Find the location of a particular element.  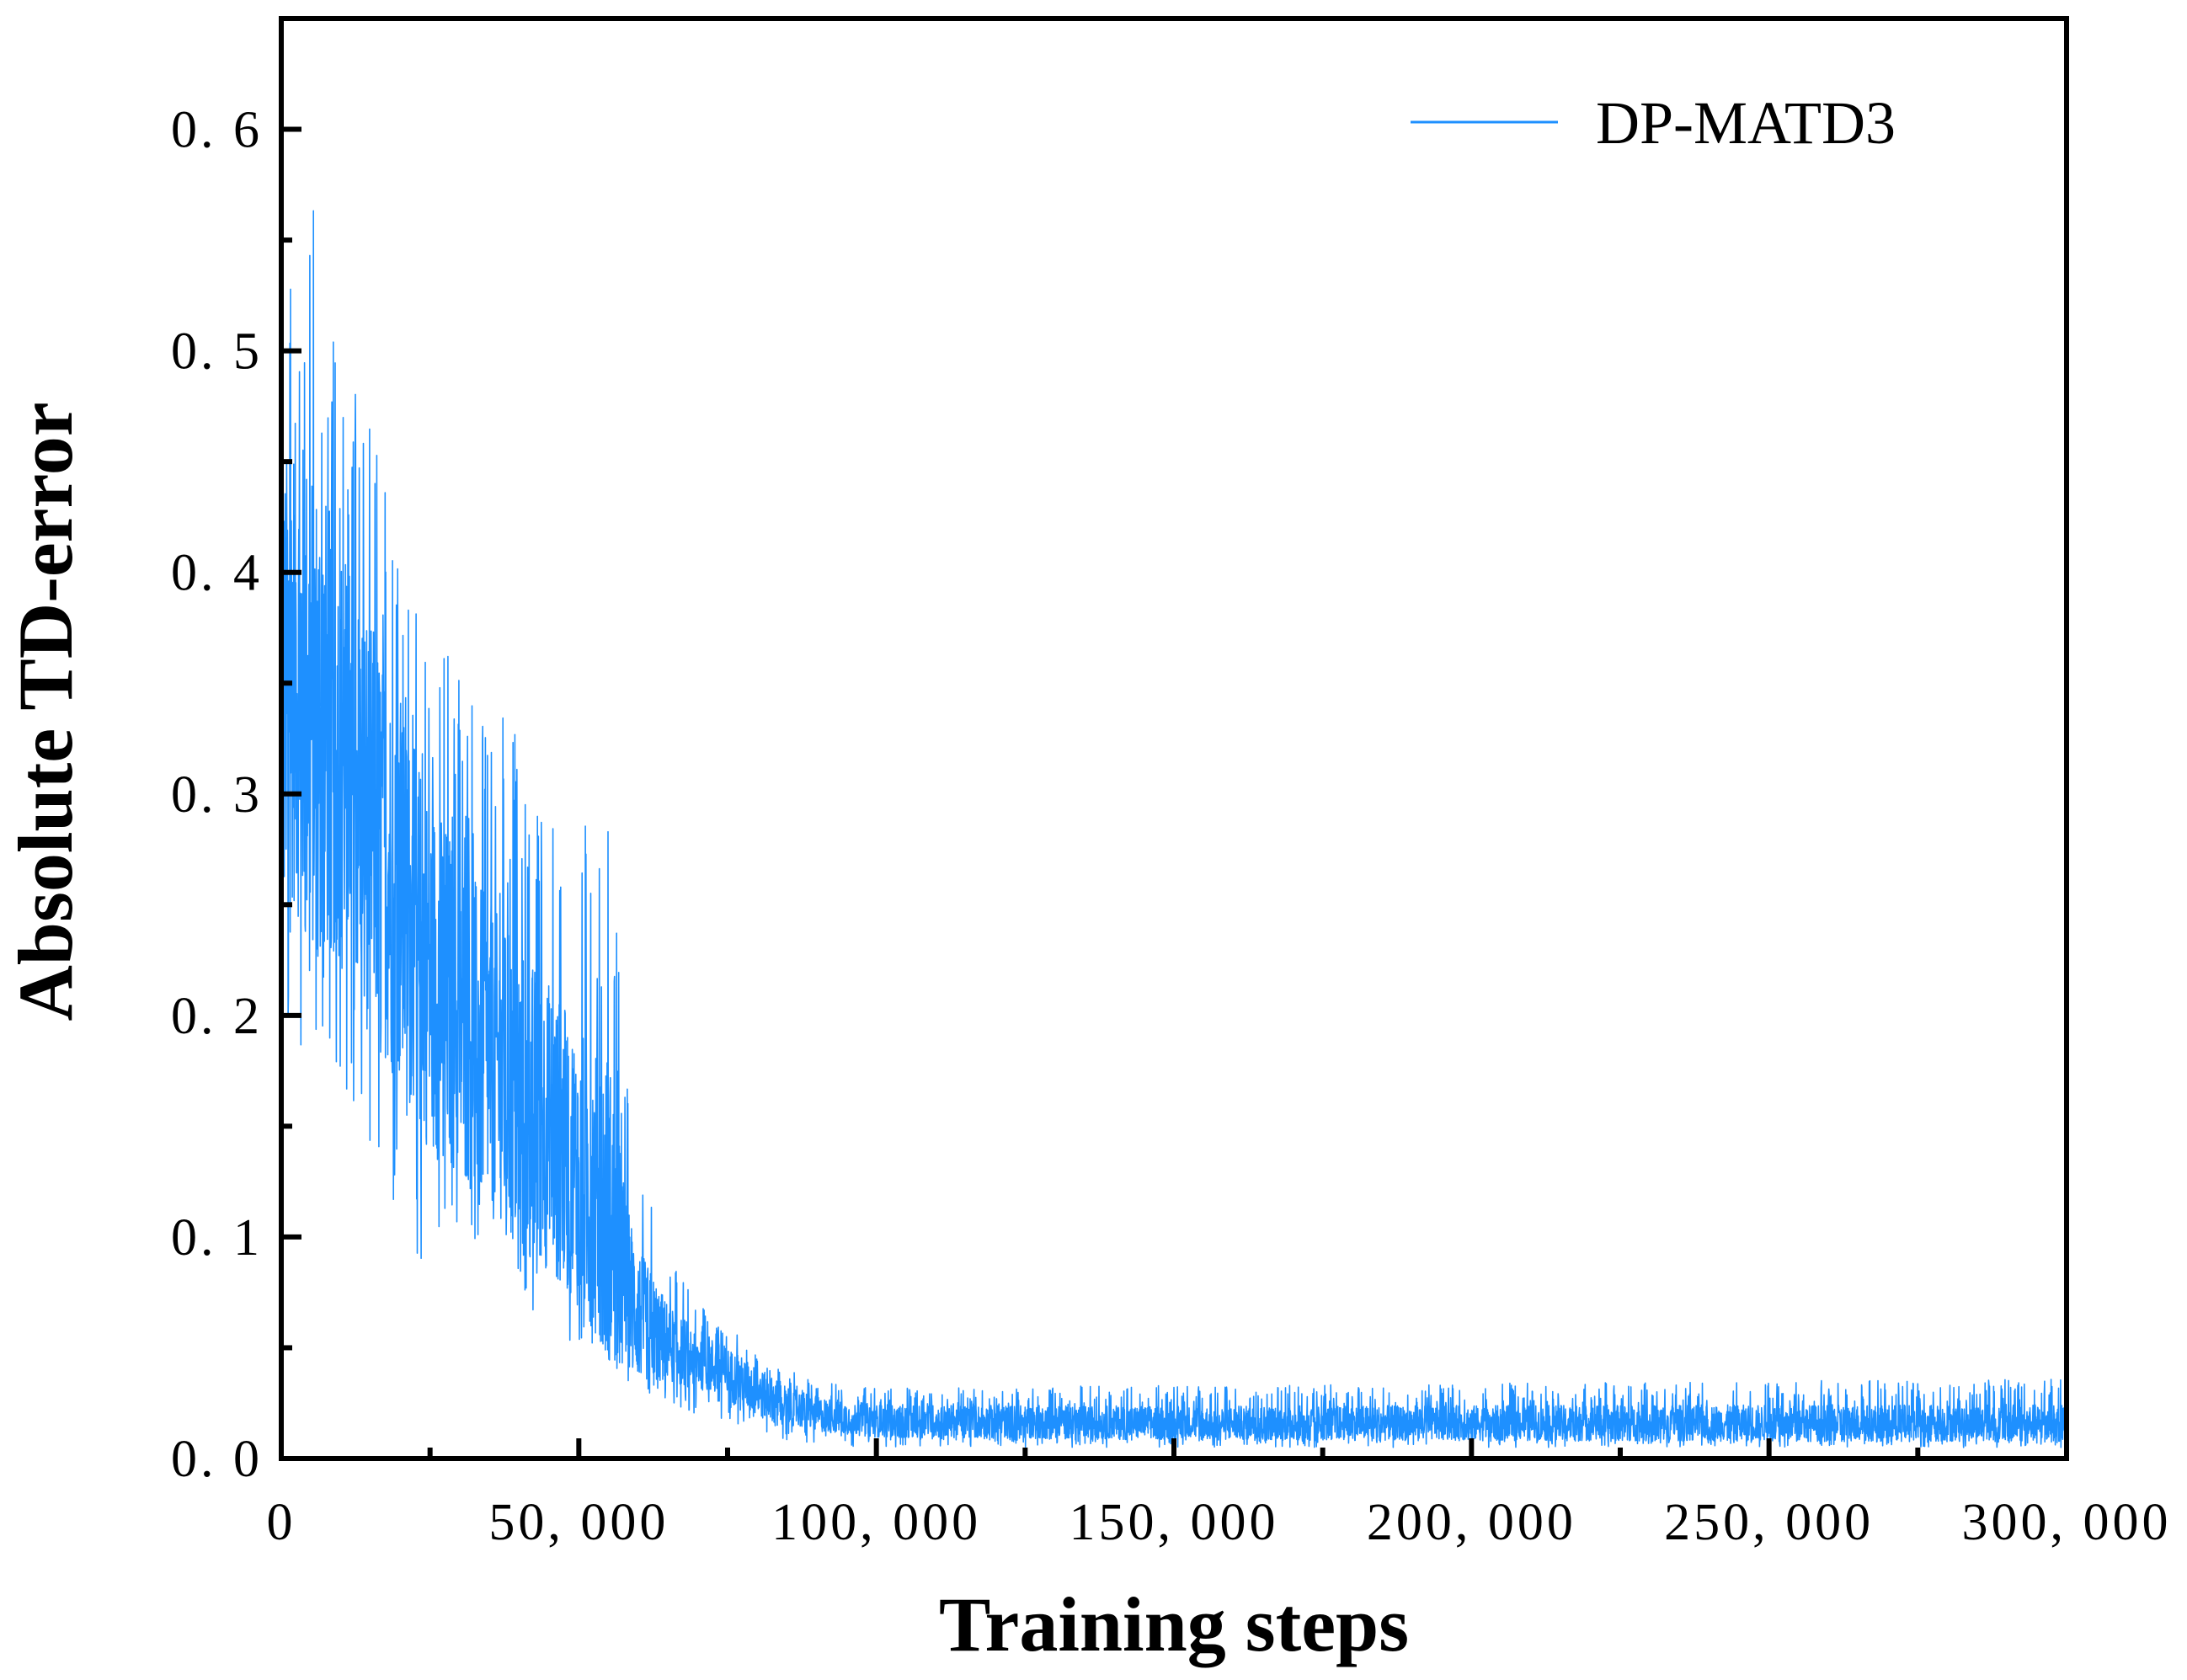

x-tick-label: 100, 000 is located at coordinates (876, 1522).